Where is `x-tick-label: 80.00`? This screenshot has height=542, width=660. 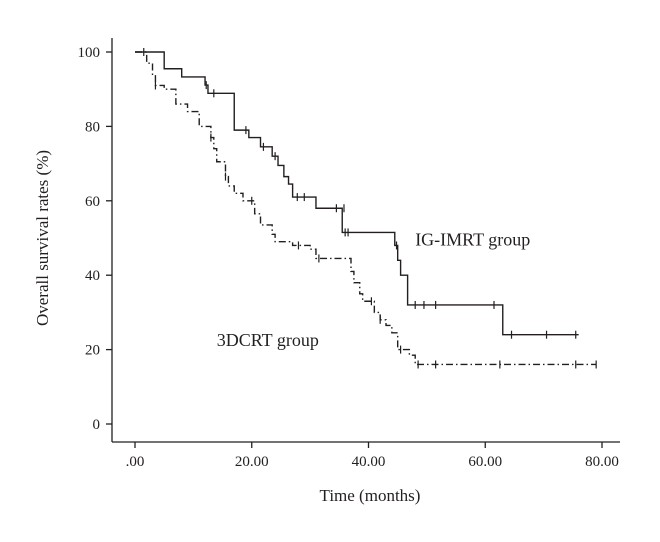 x-tick-label: 80.00 is located at coordinates (602, 462).